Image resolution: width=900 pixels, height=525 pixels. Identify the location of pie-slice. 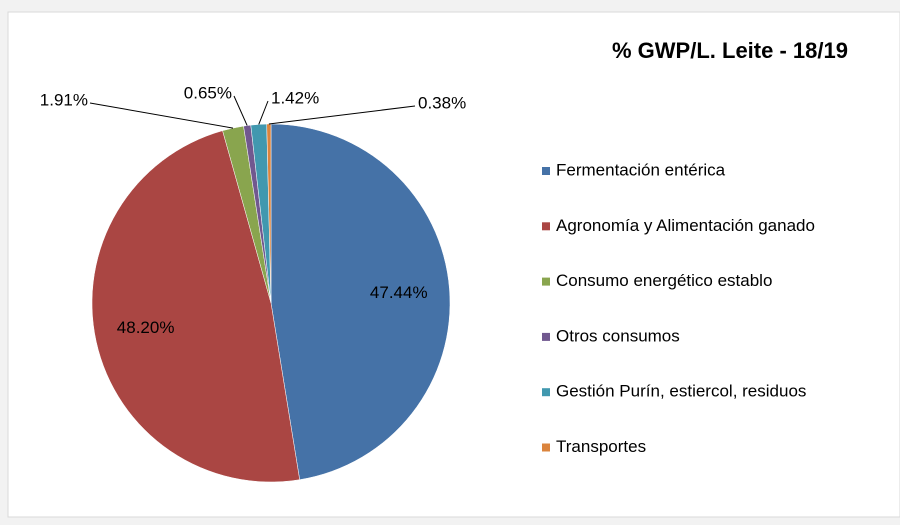
(360, 301).